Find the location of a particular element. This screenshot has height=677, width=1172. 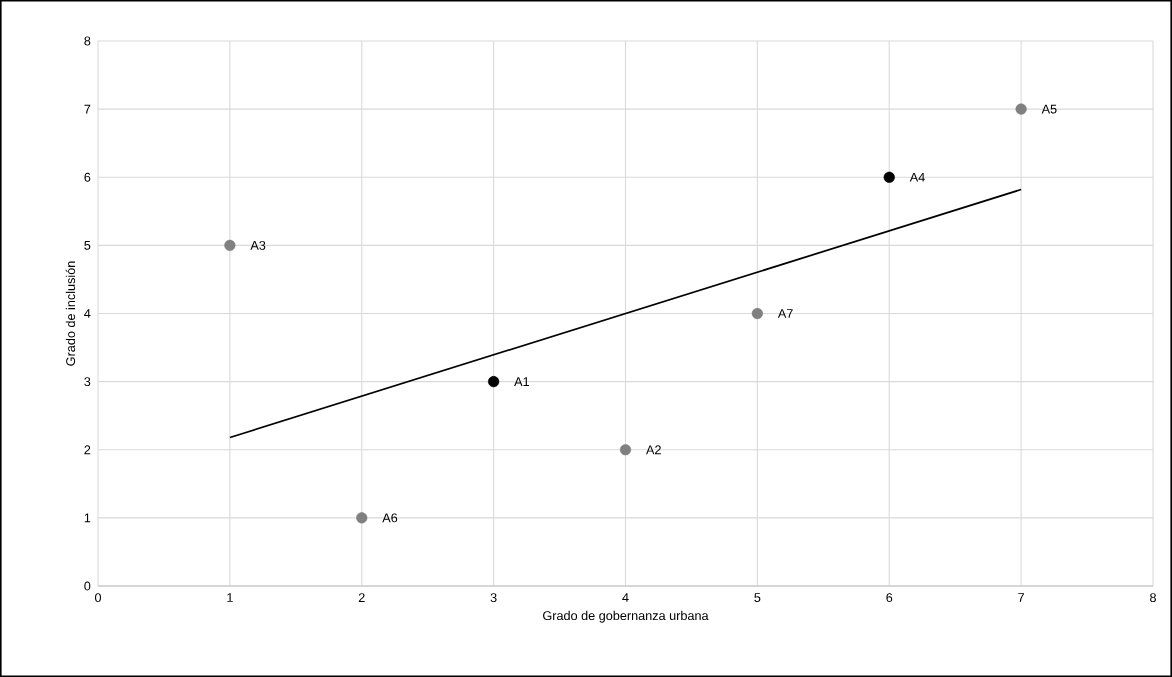

x-tick-label: 8 is located at coordinates (1153, 598).